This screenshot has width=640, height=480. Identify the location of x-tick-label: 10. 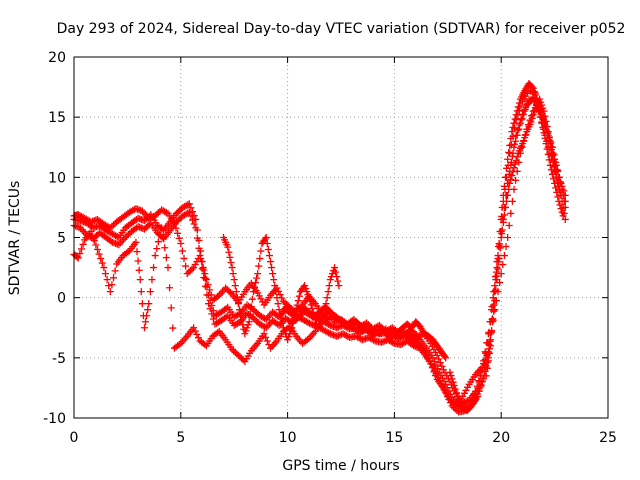
(288, 438).